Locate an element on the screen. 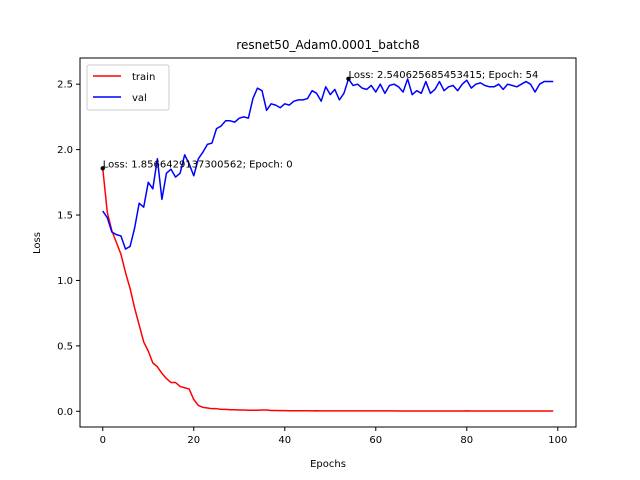  legend-box is located at coordinates (128, 87).